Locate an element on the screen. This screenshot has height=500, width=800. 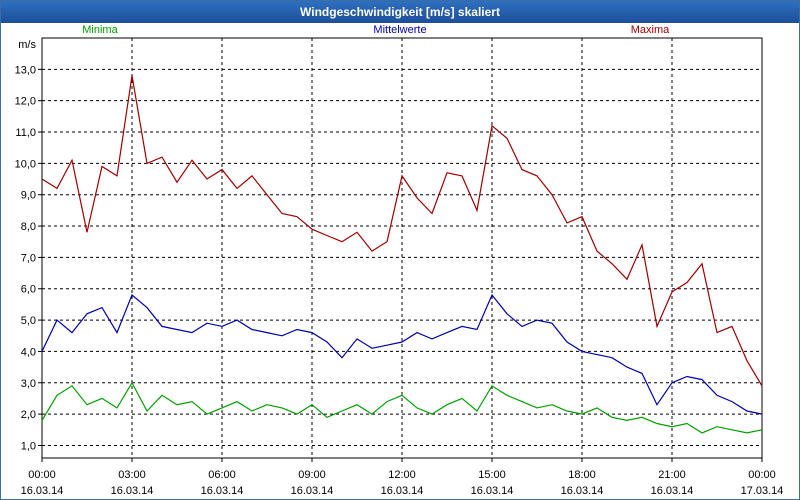
x-tick-time: 03:00 is located at coordinates (132, 475).